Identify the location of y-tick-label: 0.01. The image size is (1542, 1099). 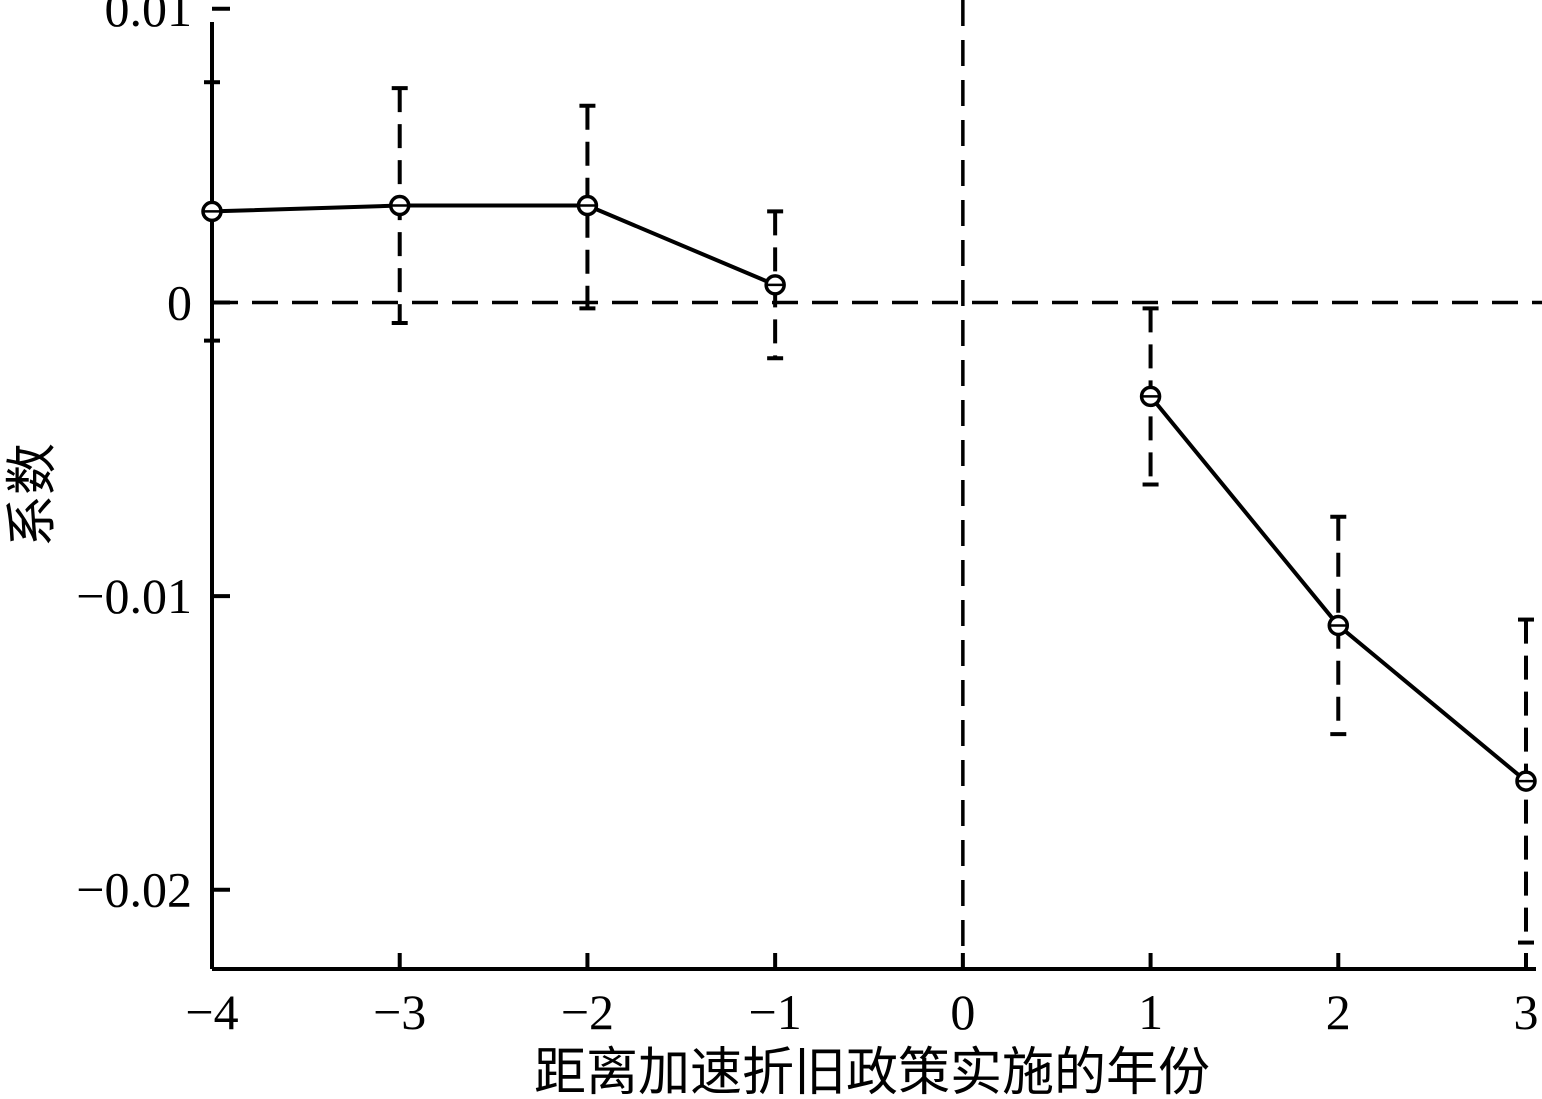
(149, 18).